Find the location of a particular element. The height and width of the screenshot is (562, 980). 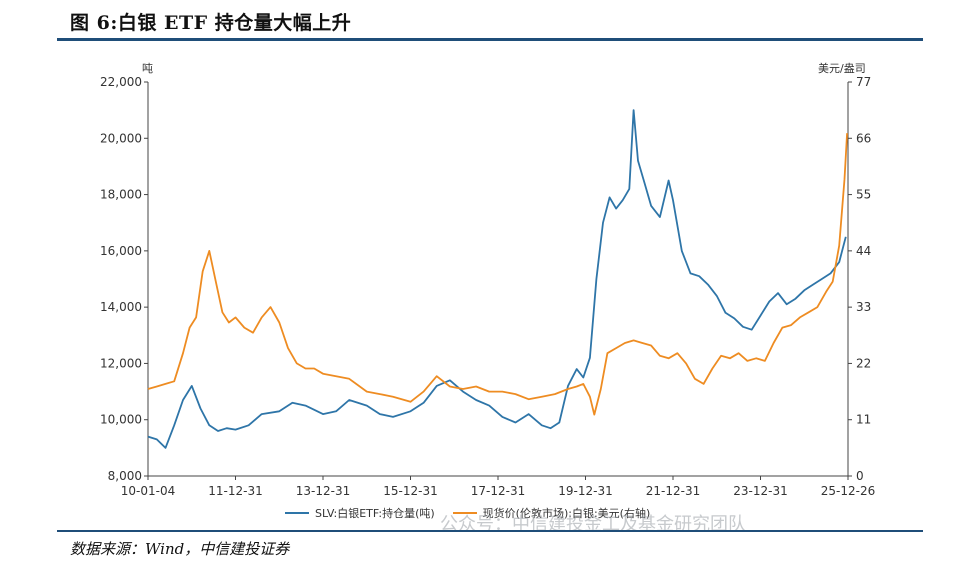

x-tick-label: 11-12-31 is located at coordinates (235, 491).